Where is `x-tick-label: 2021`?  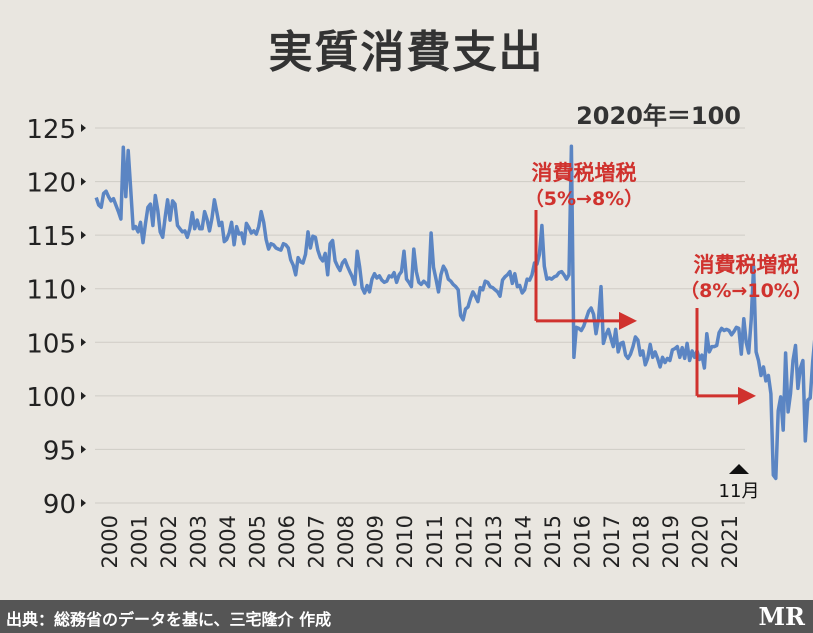
x-tick-label: 2021 is located at coordinates (730, 541).